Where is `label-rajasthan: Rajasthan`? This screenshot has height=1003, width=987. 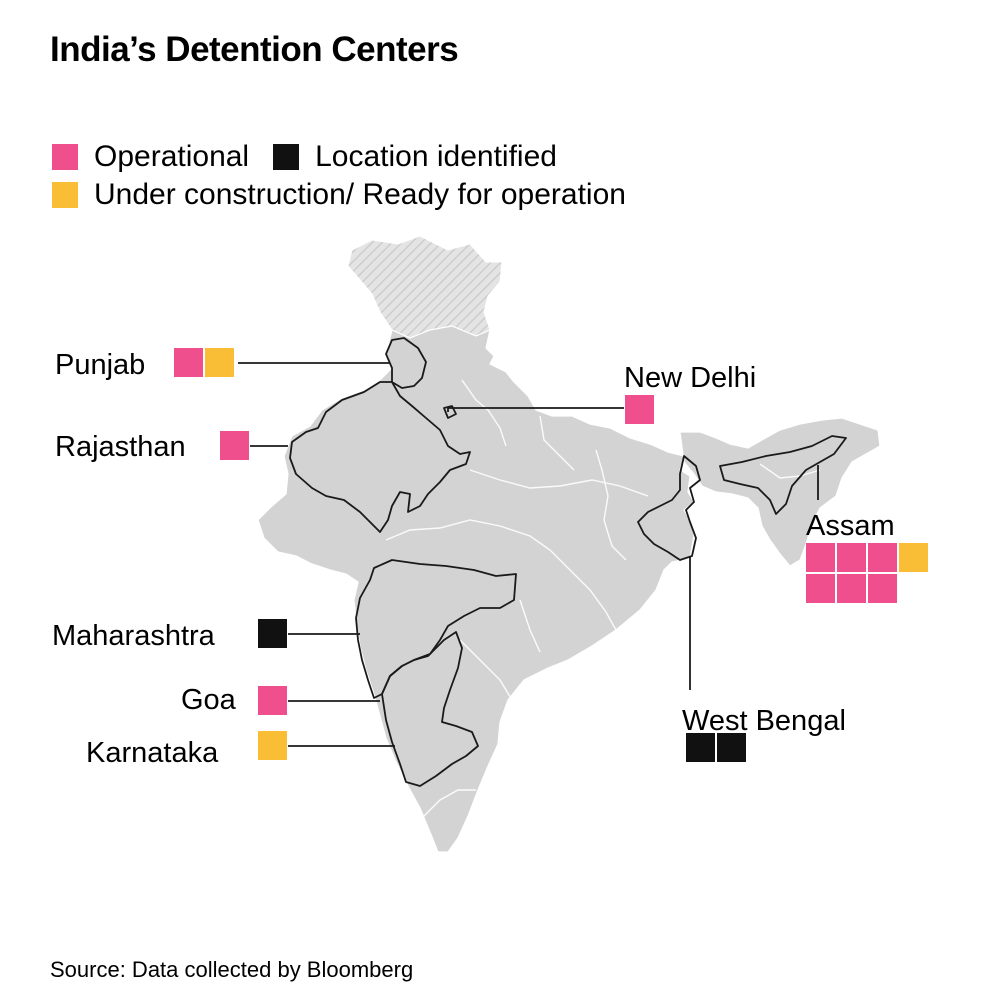
label-rajasthan: Rajasthan is located at coordinates (120, 447).